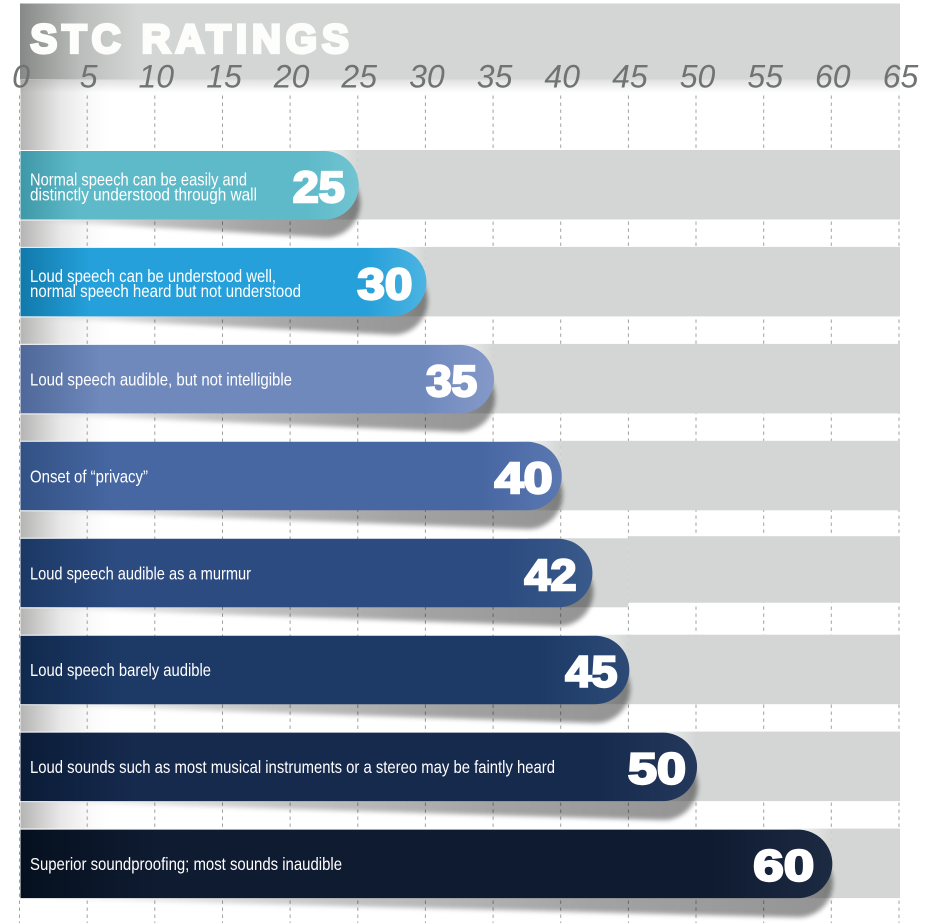 The image size is (933, 923). What do you see at coordinates (143, 194) in the screenshot?
I see `svg-text:distinctly understood through: distinctly understood through wall` at bounding box center [143, 194].